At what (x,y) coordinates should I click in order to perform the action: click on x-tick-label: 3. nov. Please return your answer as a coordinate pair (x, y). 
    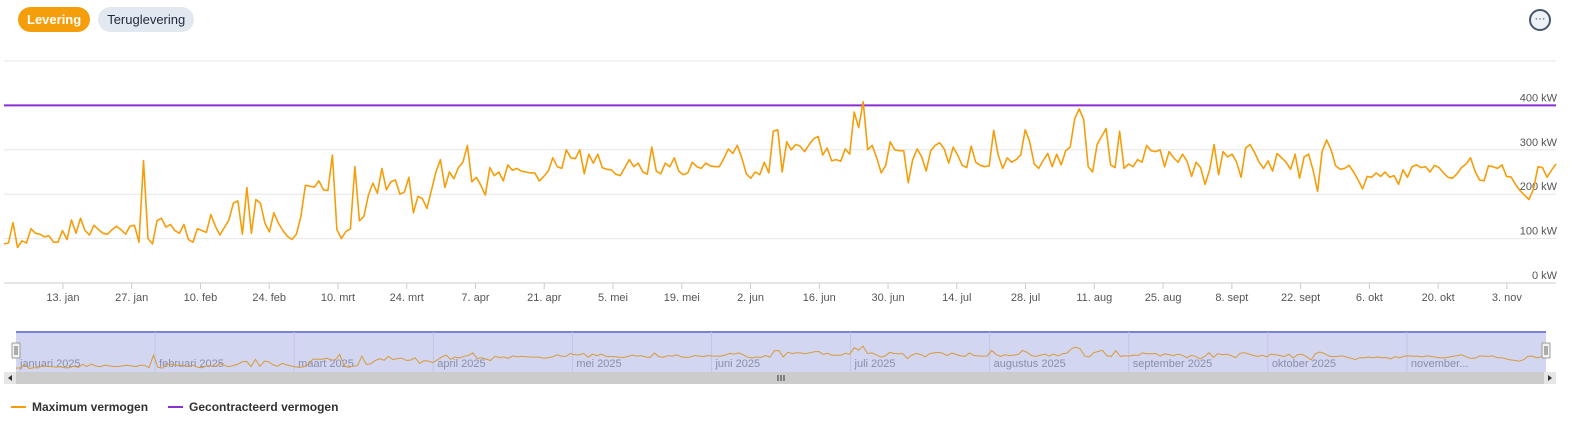
    Looking at the image, I should click on (1507, 298).